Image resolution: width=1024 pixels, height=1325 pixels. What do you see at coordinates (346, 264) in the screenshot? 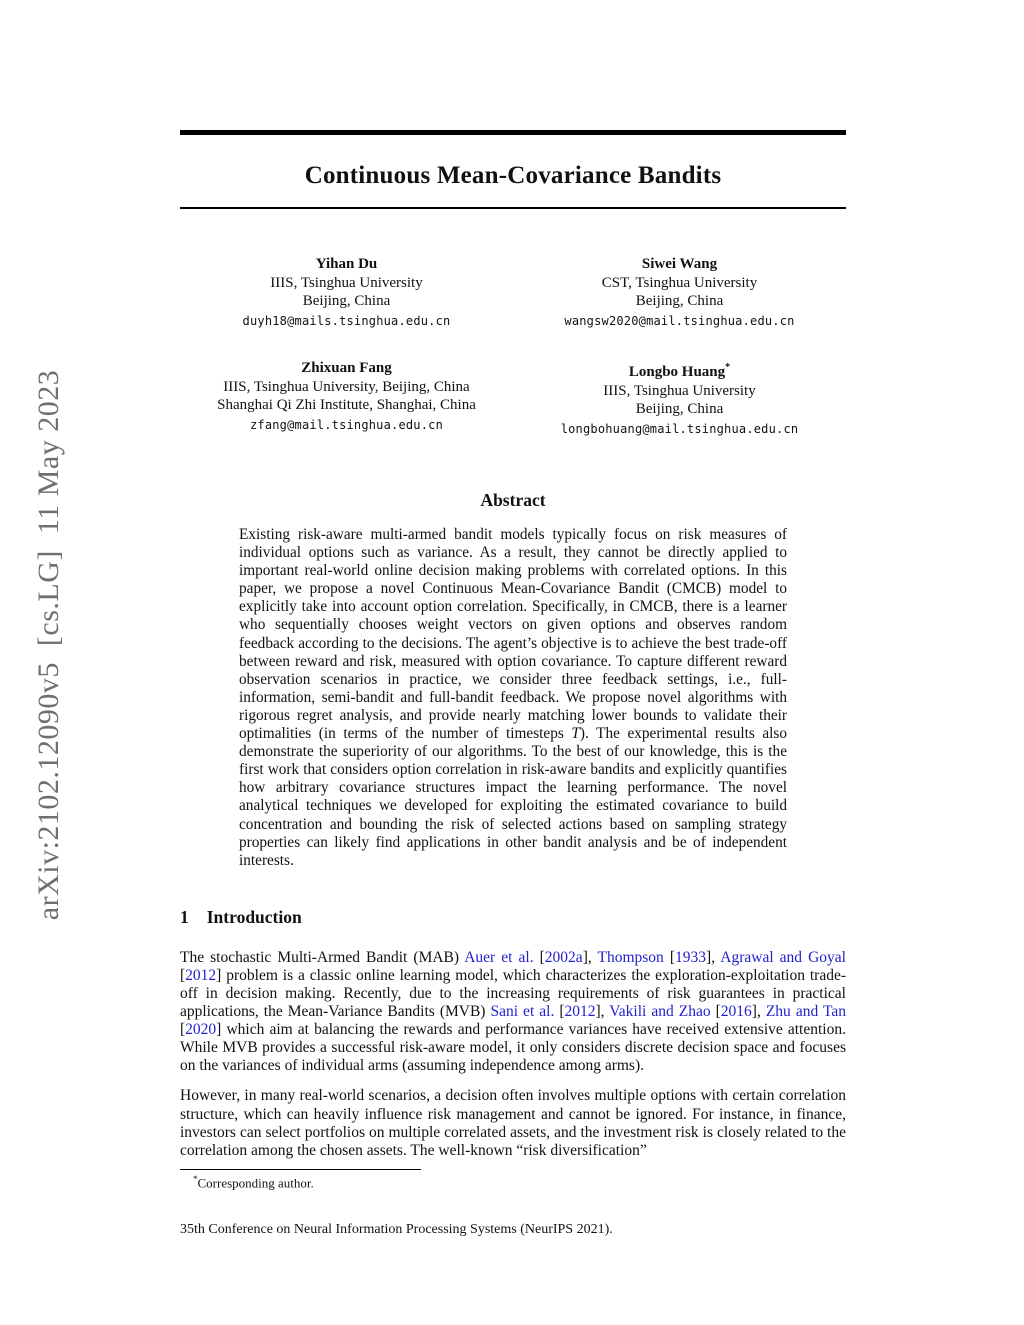
I see `author-name: Yihan Du` at bounding box center [346, 264].